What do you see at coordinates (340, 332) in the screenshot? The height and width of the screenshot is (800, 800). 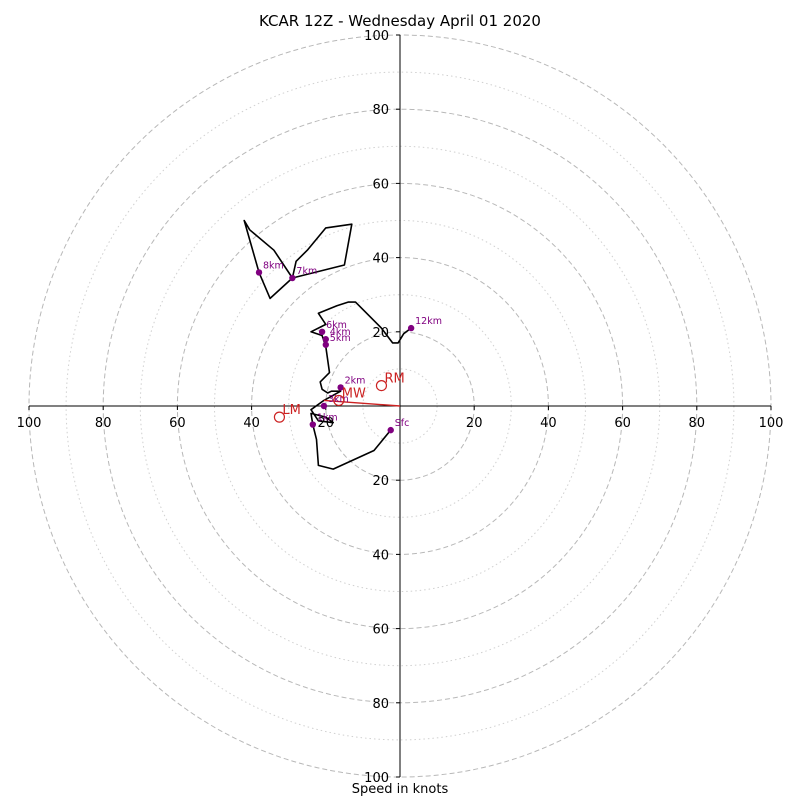 I see `height-label-4km: 4km` at bounding box center [340, 332].